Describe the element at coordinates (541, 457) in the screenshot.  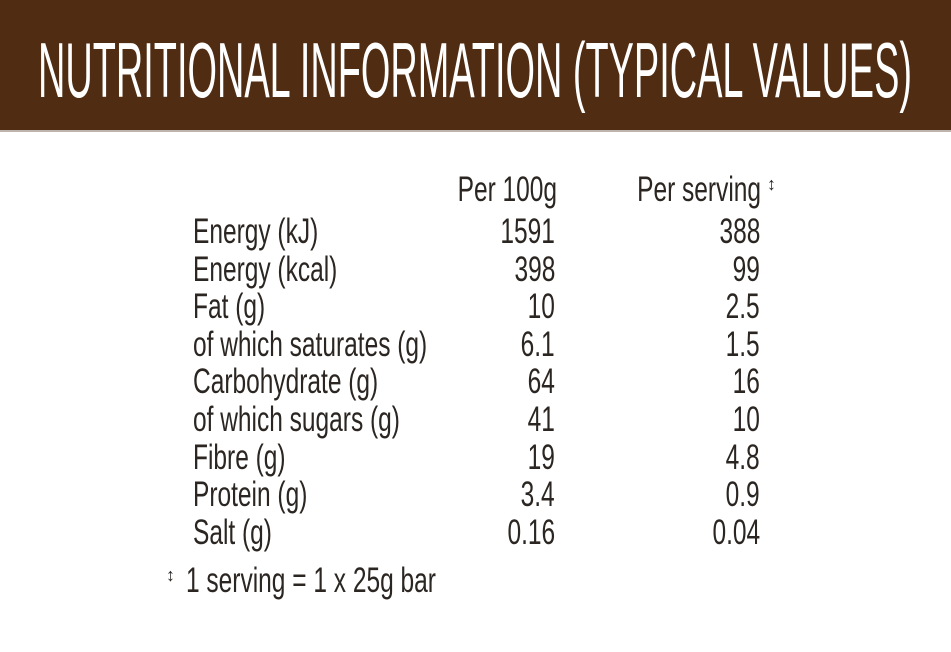
I see `value-per-100g: 19` at that location.